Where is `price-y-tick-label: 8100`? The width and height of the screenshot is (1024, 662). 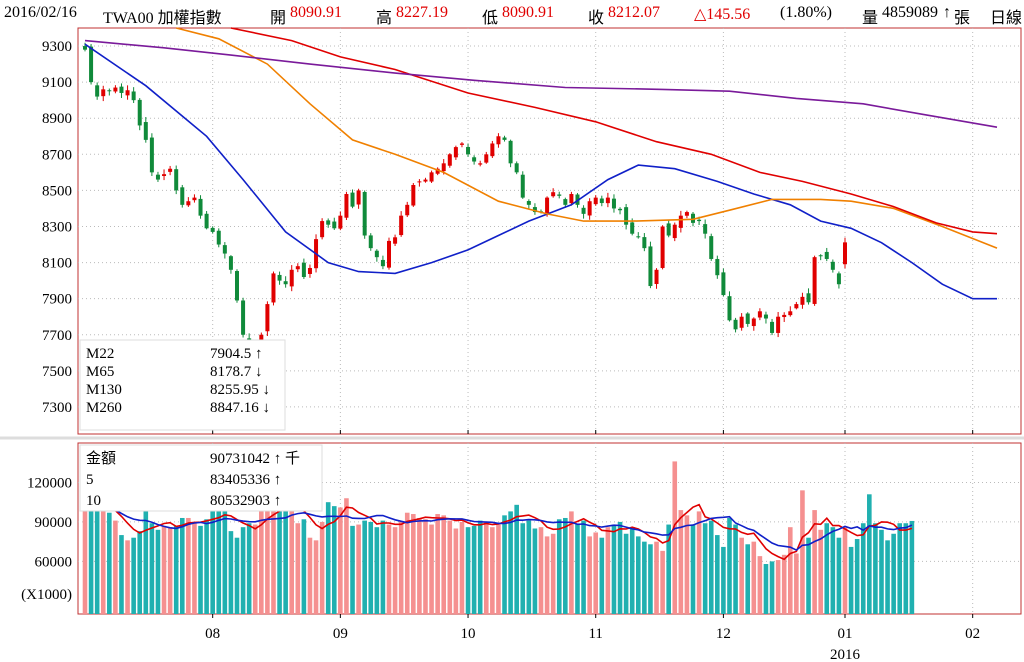 price-y-tick-label: 8100 is located at coordinates (57, 264).